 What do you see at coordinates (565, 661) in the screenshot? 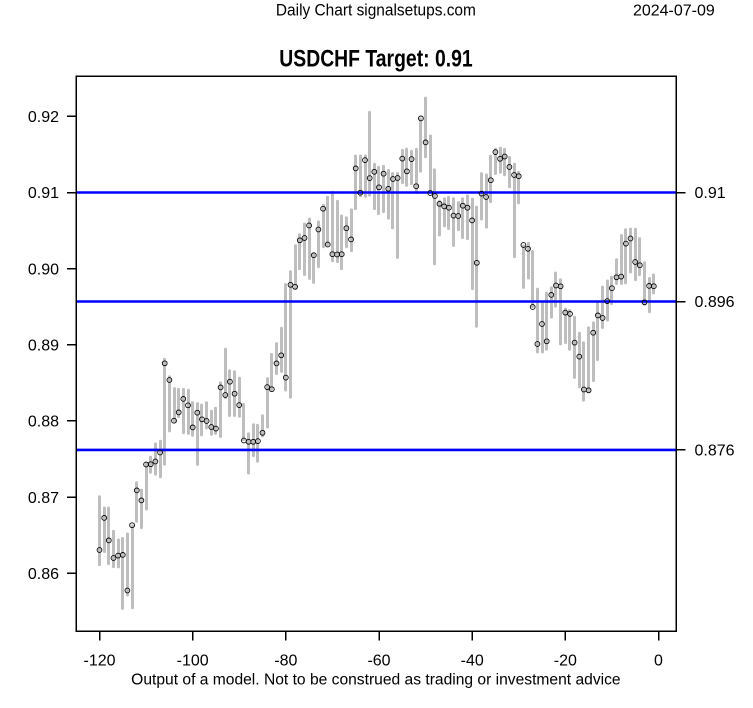
I see `svg-text: -20` at bounding box center [565, 661].